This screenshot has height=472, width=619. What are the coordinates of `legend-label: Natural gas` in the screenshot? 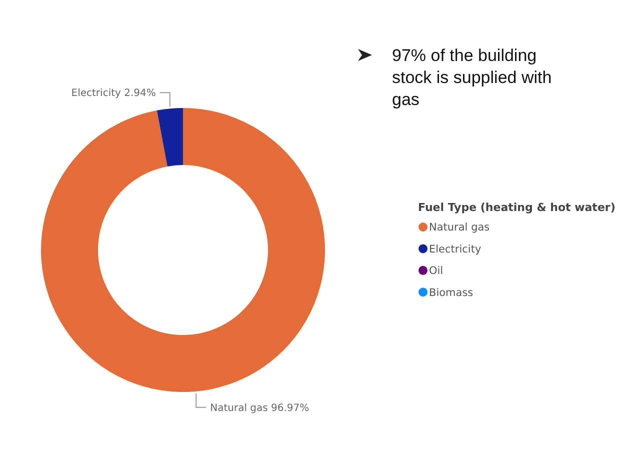 It's located at (459, 228).